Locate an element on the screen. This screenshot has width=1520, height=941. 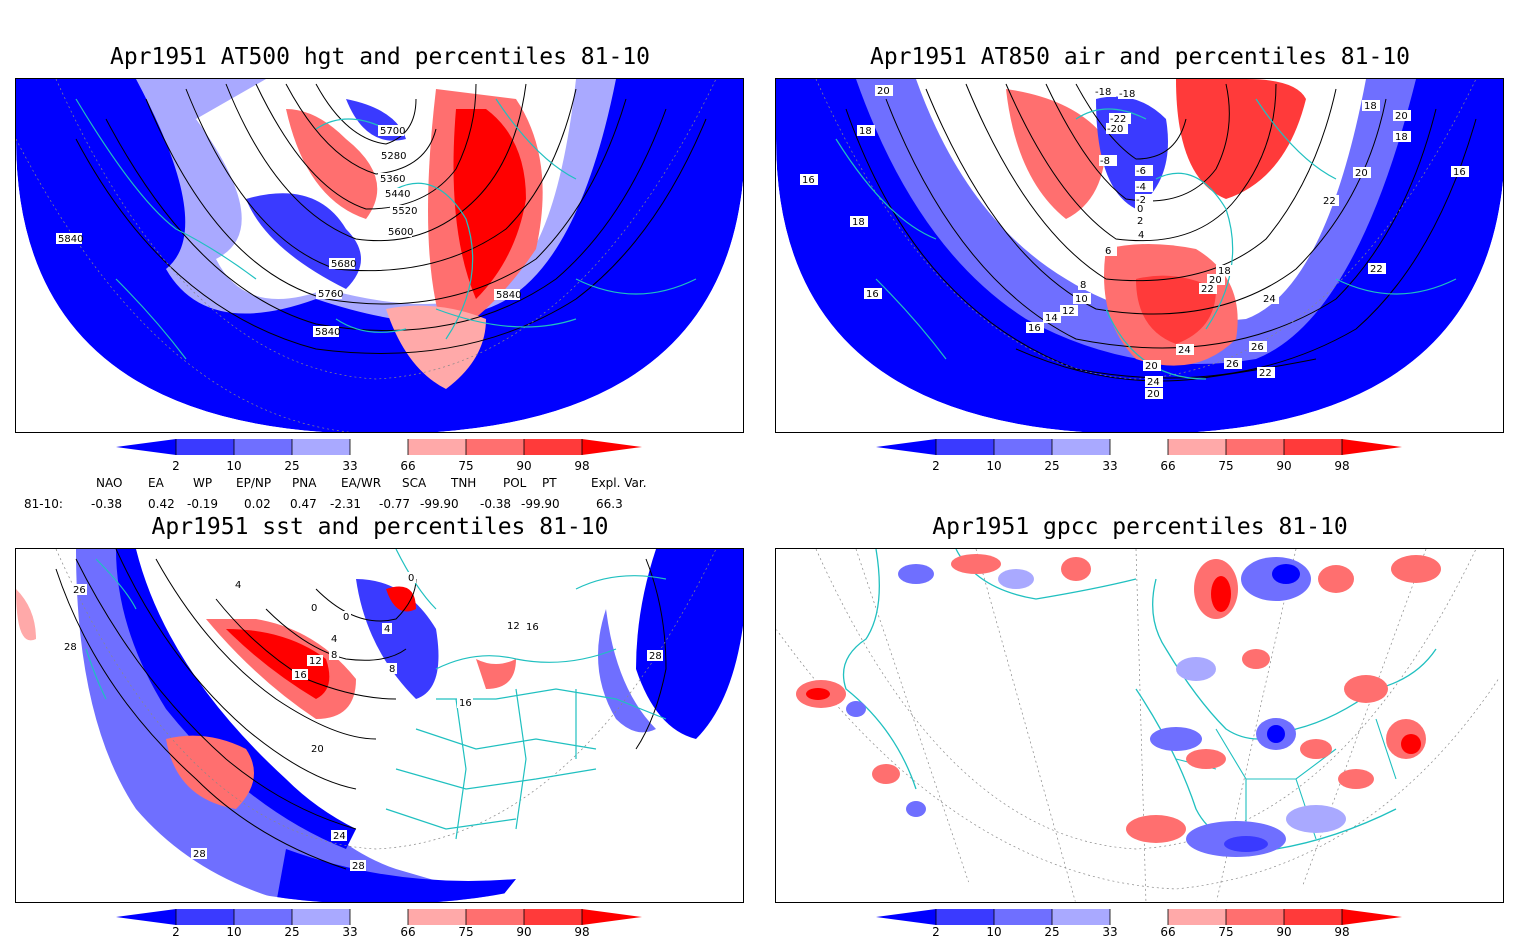
sst-fill-blue-west is located at coordinates (296, 725).